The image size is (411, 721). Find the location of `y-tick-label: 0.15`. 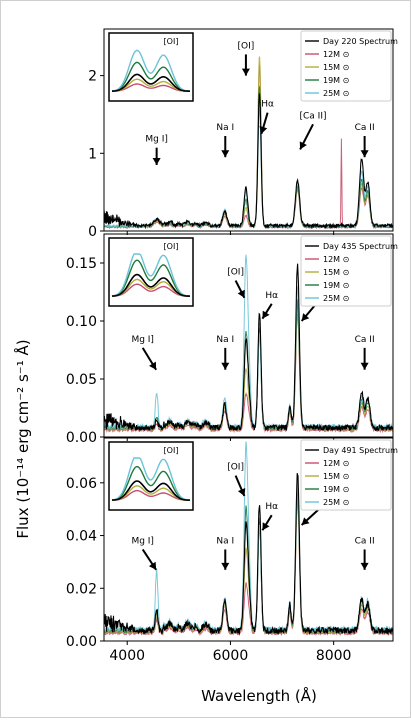

y-tick-label: 0.15 is located at coordinates (81, 264).